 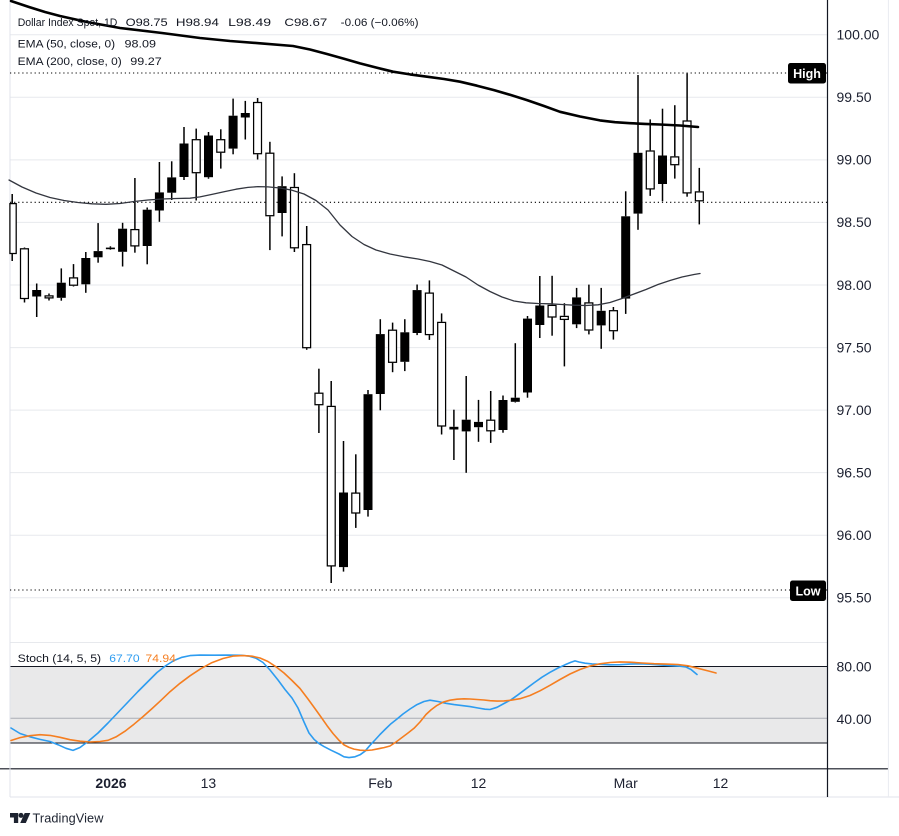 I want to click on svg-text: 40.00, so click(x=854, y=719).